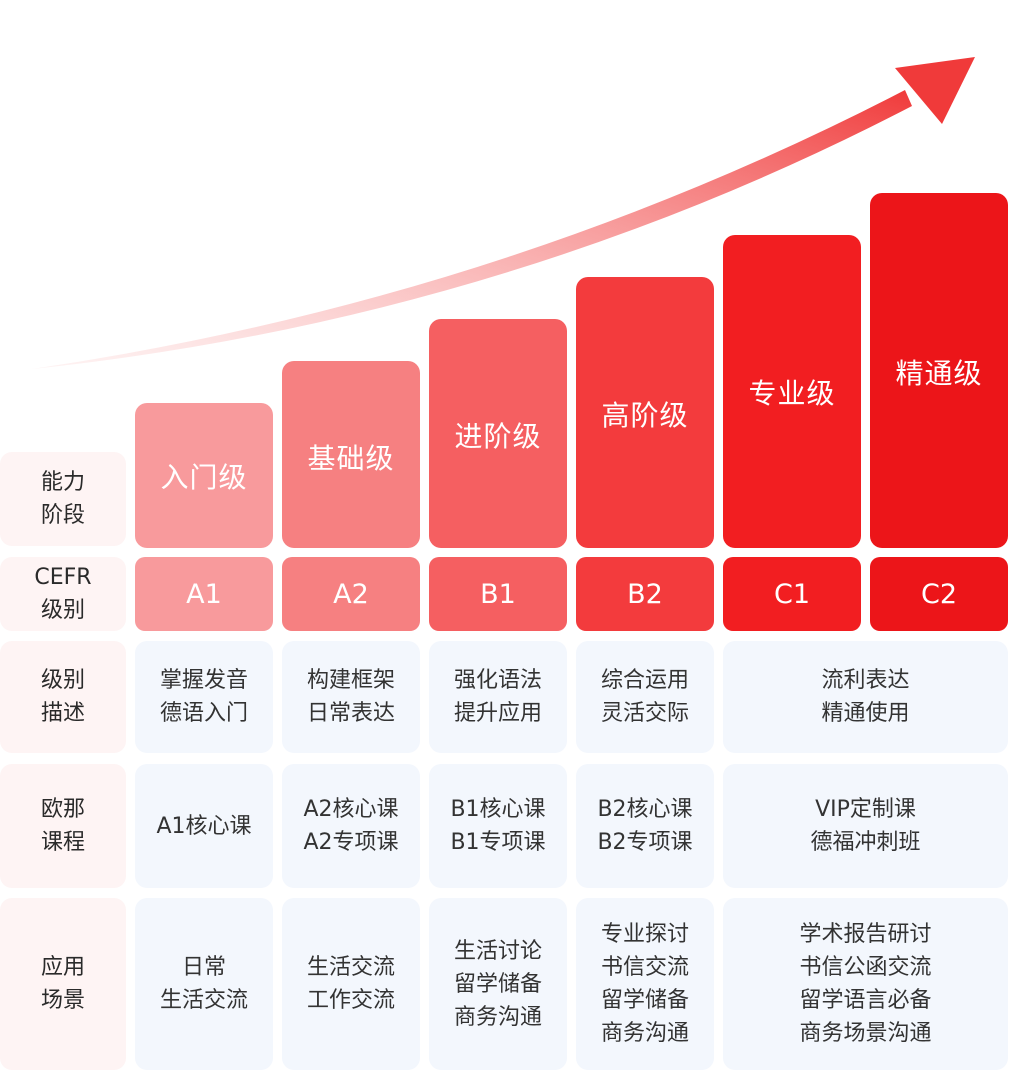 The image size is (1011, 1072). I want to click on description-line: 综合运用, so click(644, 680).